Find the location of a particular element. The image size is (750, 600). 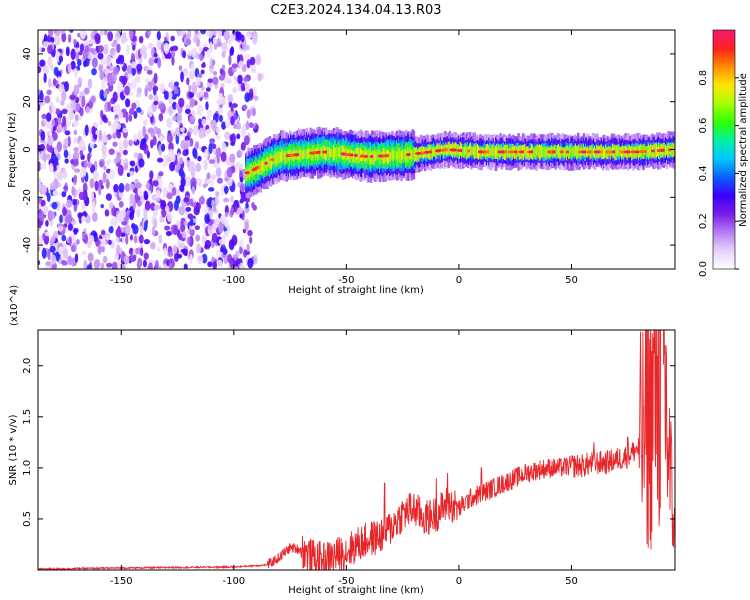

x-tick-label: 0 is located at coordinates (459, 581).